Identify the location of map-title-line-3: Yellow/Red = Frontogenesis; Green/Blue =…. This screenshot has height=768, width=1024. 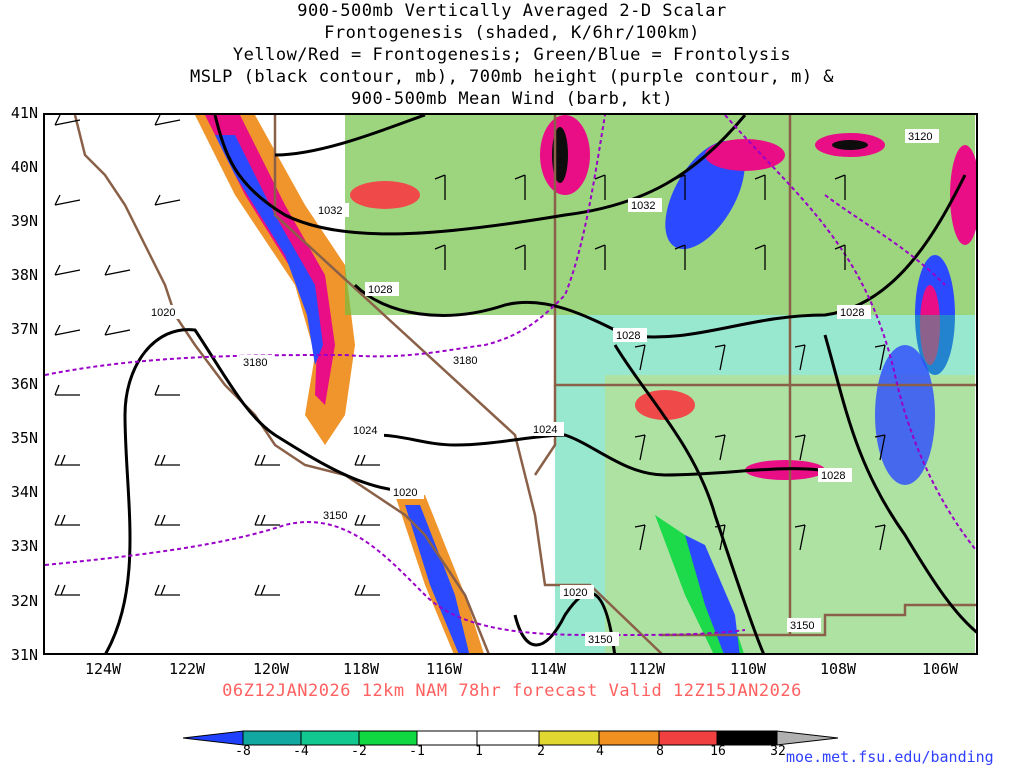
(512, 55).